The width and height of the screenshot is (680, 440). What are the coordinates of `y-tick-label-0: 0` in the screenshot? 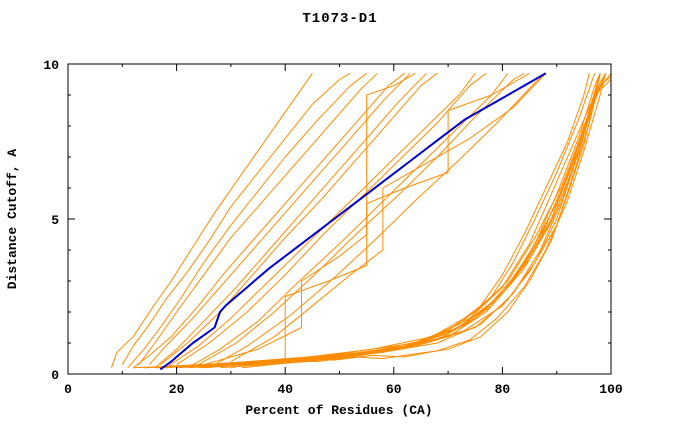 It's located at (55, 375).